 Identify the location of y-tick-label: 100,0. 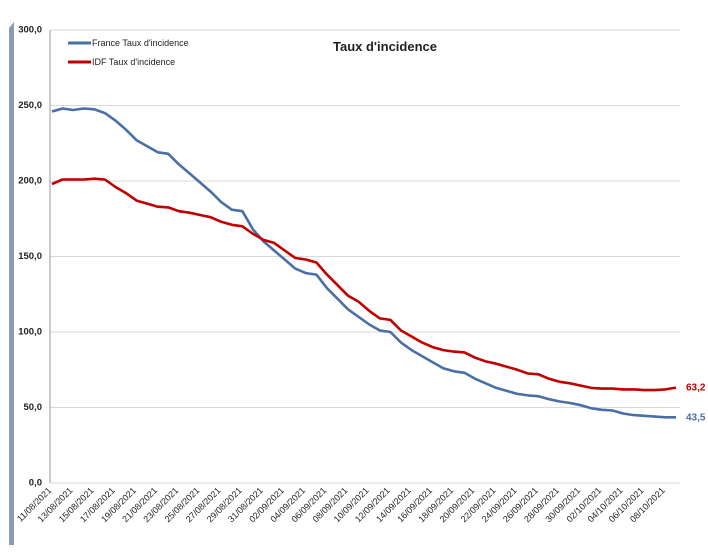
(30, 332).